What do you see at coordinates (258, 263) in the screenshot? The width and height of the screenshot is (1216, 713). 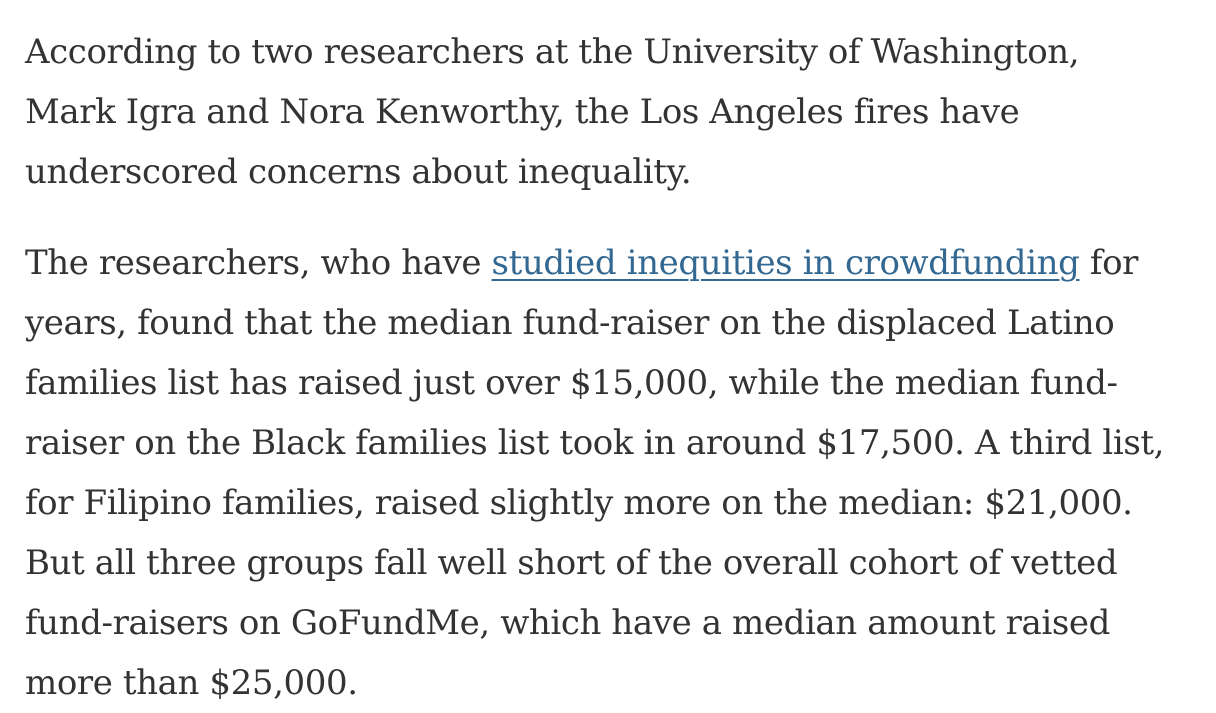 I see `text-before-link: The researchers, who have` at bounding box center [258, 263].